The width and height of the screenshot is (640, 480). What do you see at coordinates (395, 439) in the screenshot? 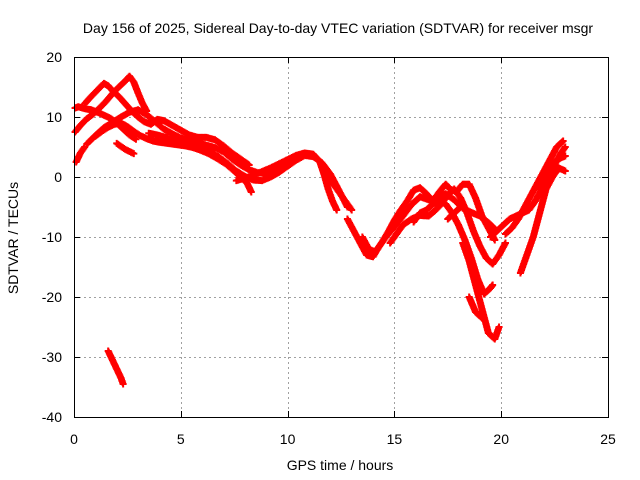
I see `x-tick-label: 15` at bounding box center [395, 439].